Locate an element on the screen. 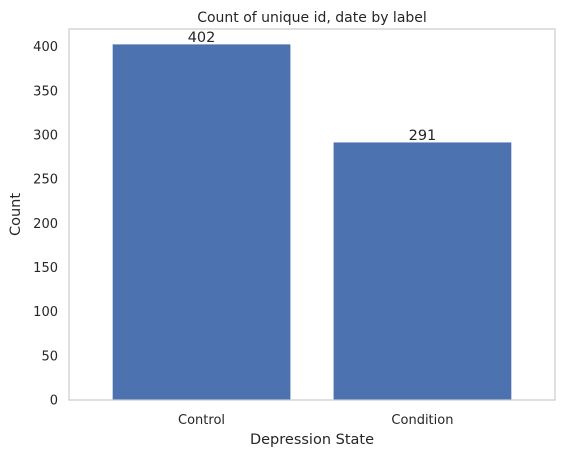  y-tick-label: 0 is located at coordinates (54, 401).